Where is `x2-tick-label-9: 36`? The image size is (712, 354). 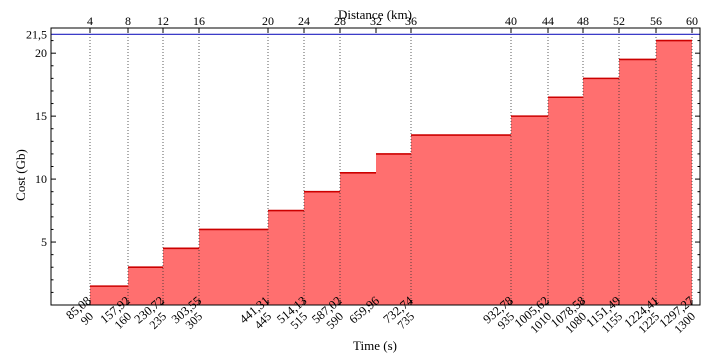 x2-tick-label-9: 36 is located at coordinates (411, 21).